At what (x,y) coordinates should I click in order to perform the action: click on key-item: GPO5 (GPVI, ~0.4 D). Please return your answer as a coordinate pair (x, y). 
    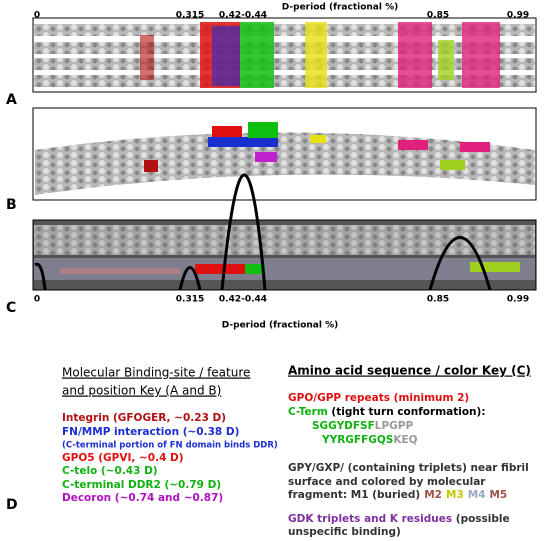
    Looking at the image, I should click on (123, 458).